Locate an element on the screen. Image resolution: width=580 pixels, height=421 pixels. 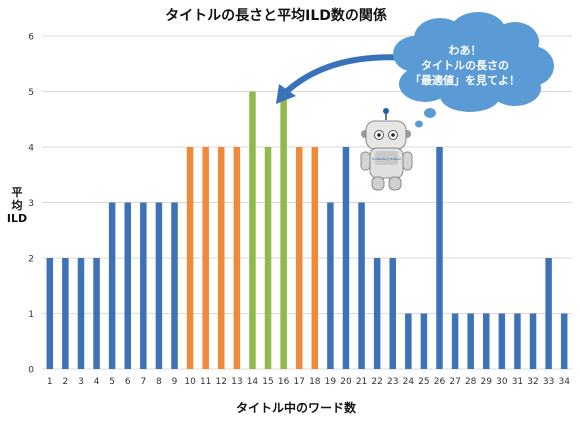
x-tick-label: 25 is located at coordinates (423, 382).